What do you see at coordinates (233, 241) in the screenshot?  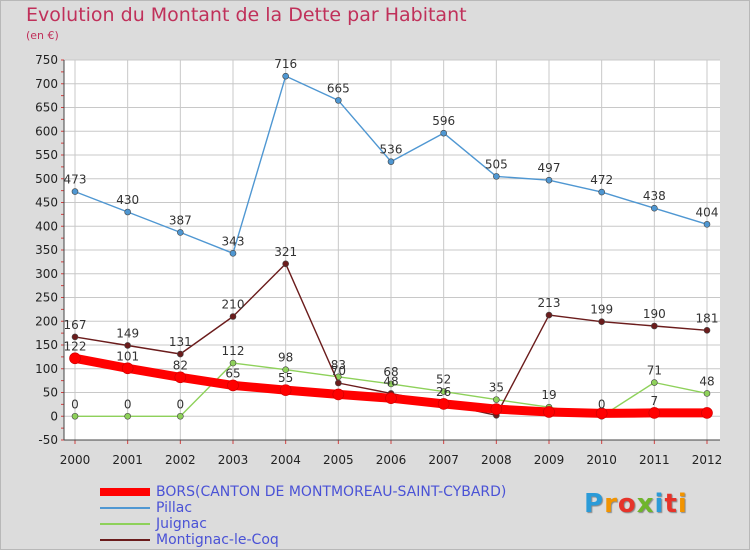 I see `data-label: 343` at bounding box center [233, 241].